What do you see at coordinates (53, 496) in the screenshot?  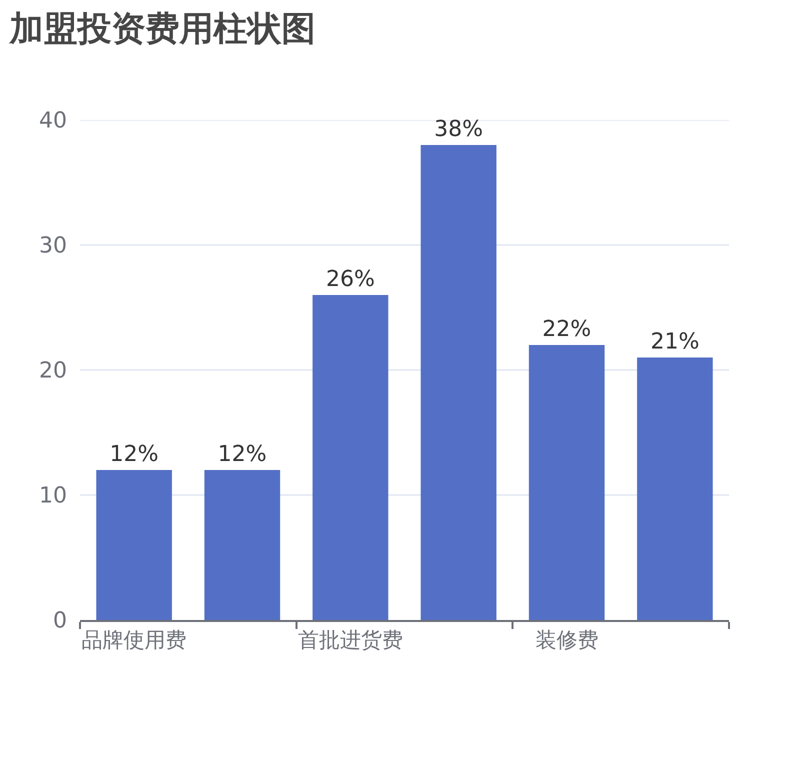 I see `y-tick-label: 10` at bounding box center [53, 496].